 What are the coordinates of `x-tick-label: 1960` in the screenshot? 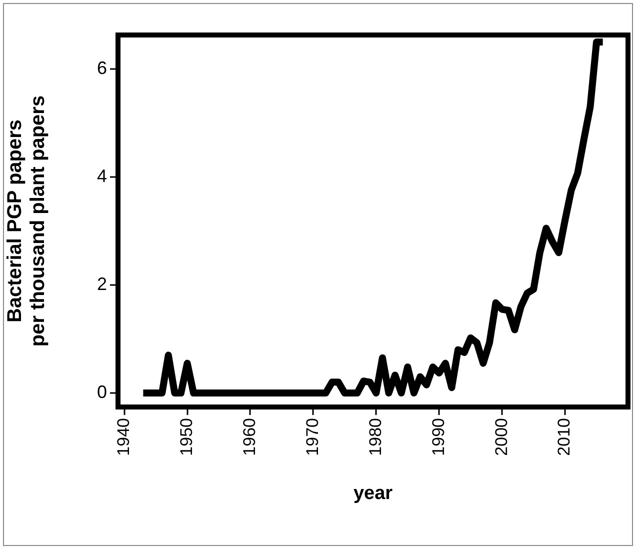 It's located at (249, 437).